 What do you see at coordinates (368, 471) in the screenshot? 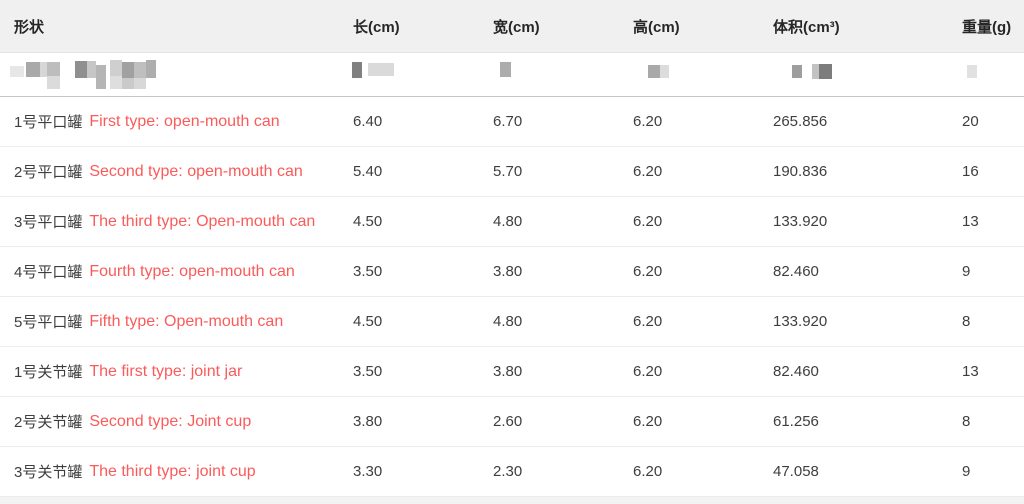
I see `length-value: 3.30` at bounding box center [368, 471].